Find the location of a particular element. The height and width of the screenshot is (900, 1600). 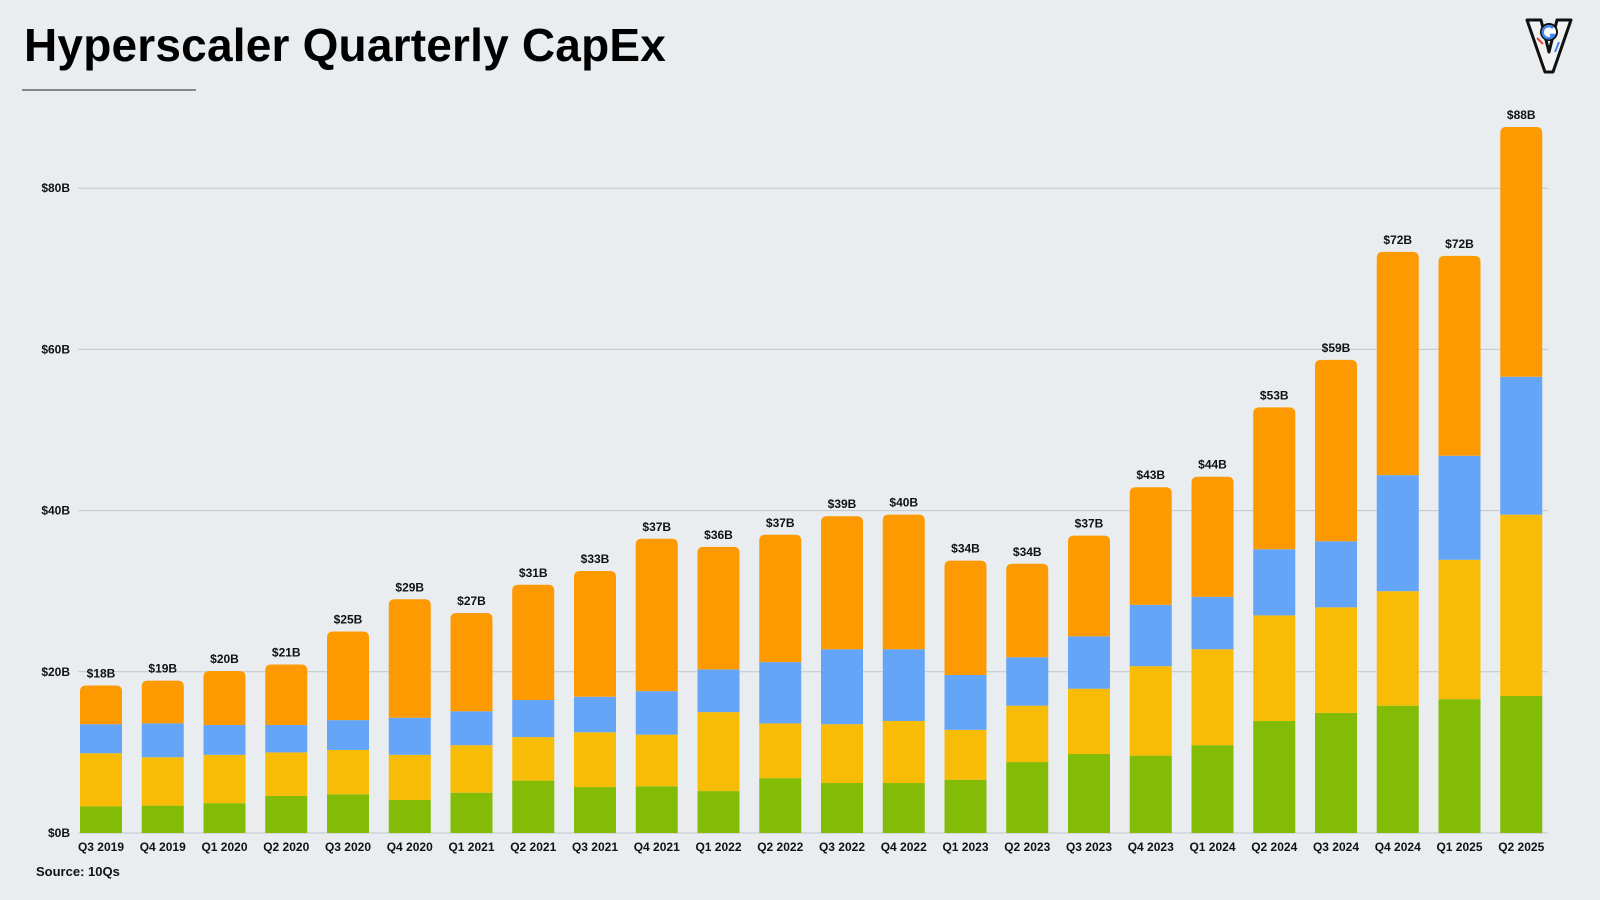

chart-title: Hyperscaler Quarterly CapEx is located at coordinates (345, 45).